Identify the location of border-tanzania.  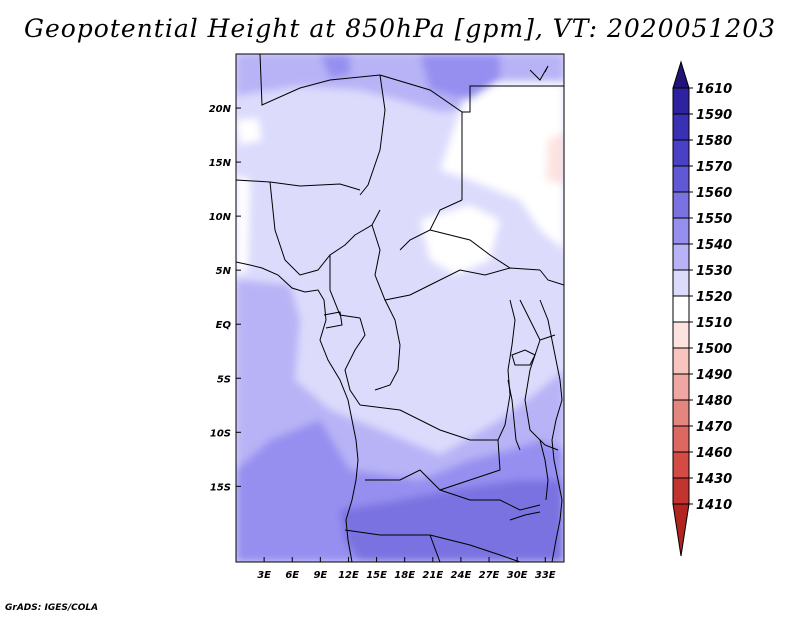
(541, 395).